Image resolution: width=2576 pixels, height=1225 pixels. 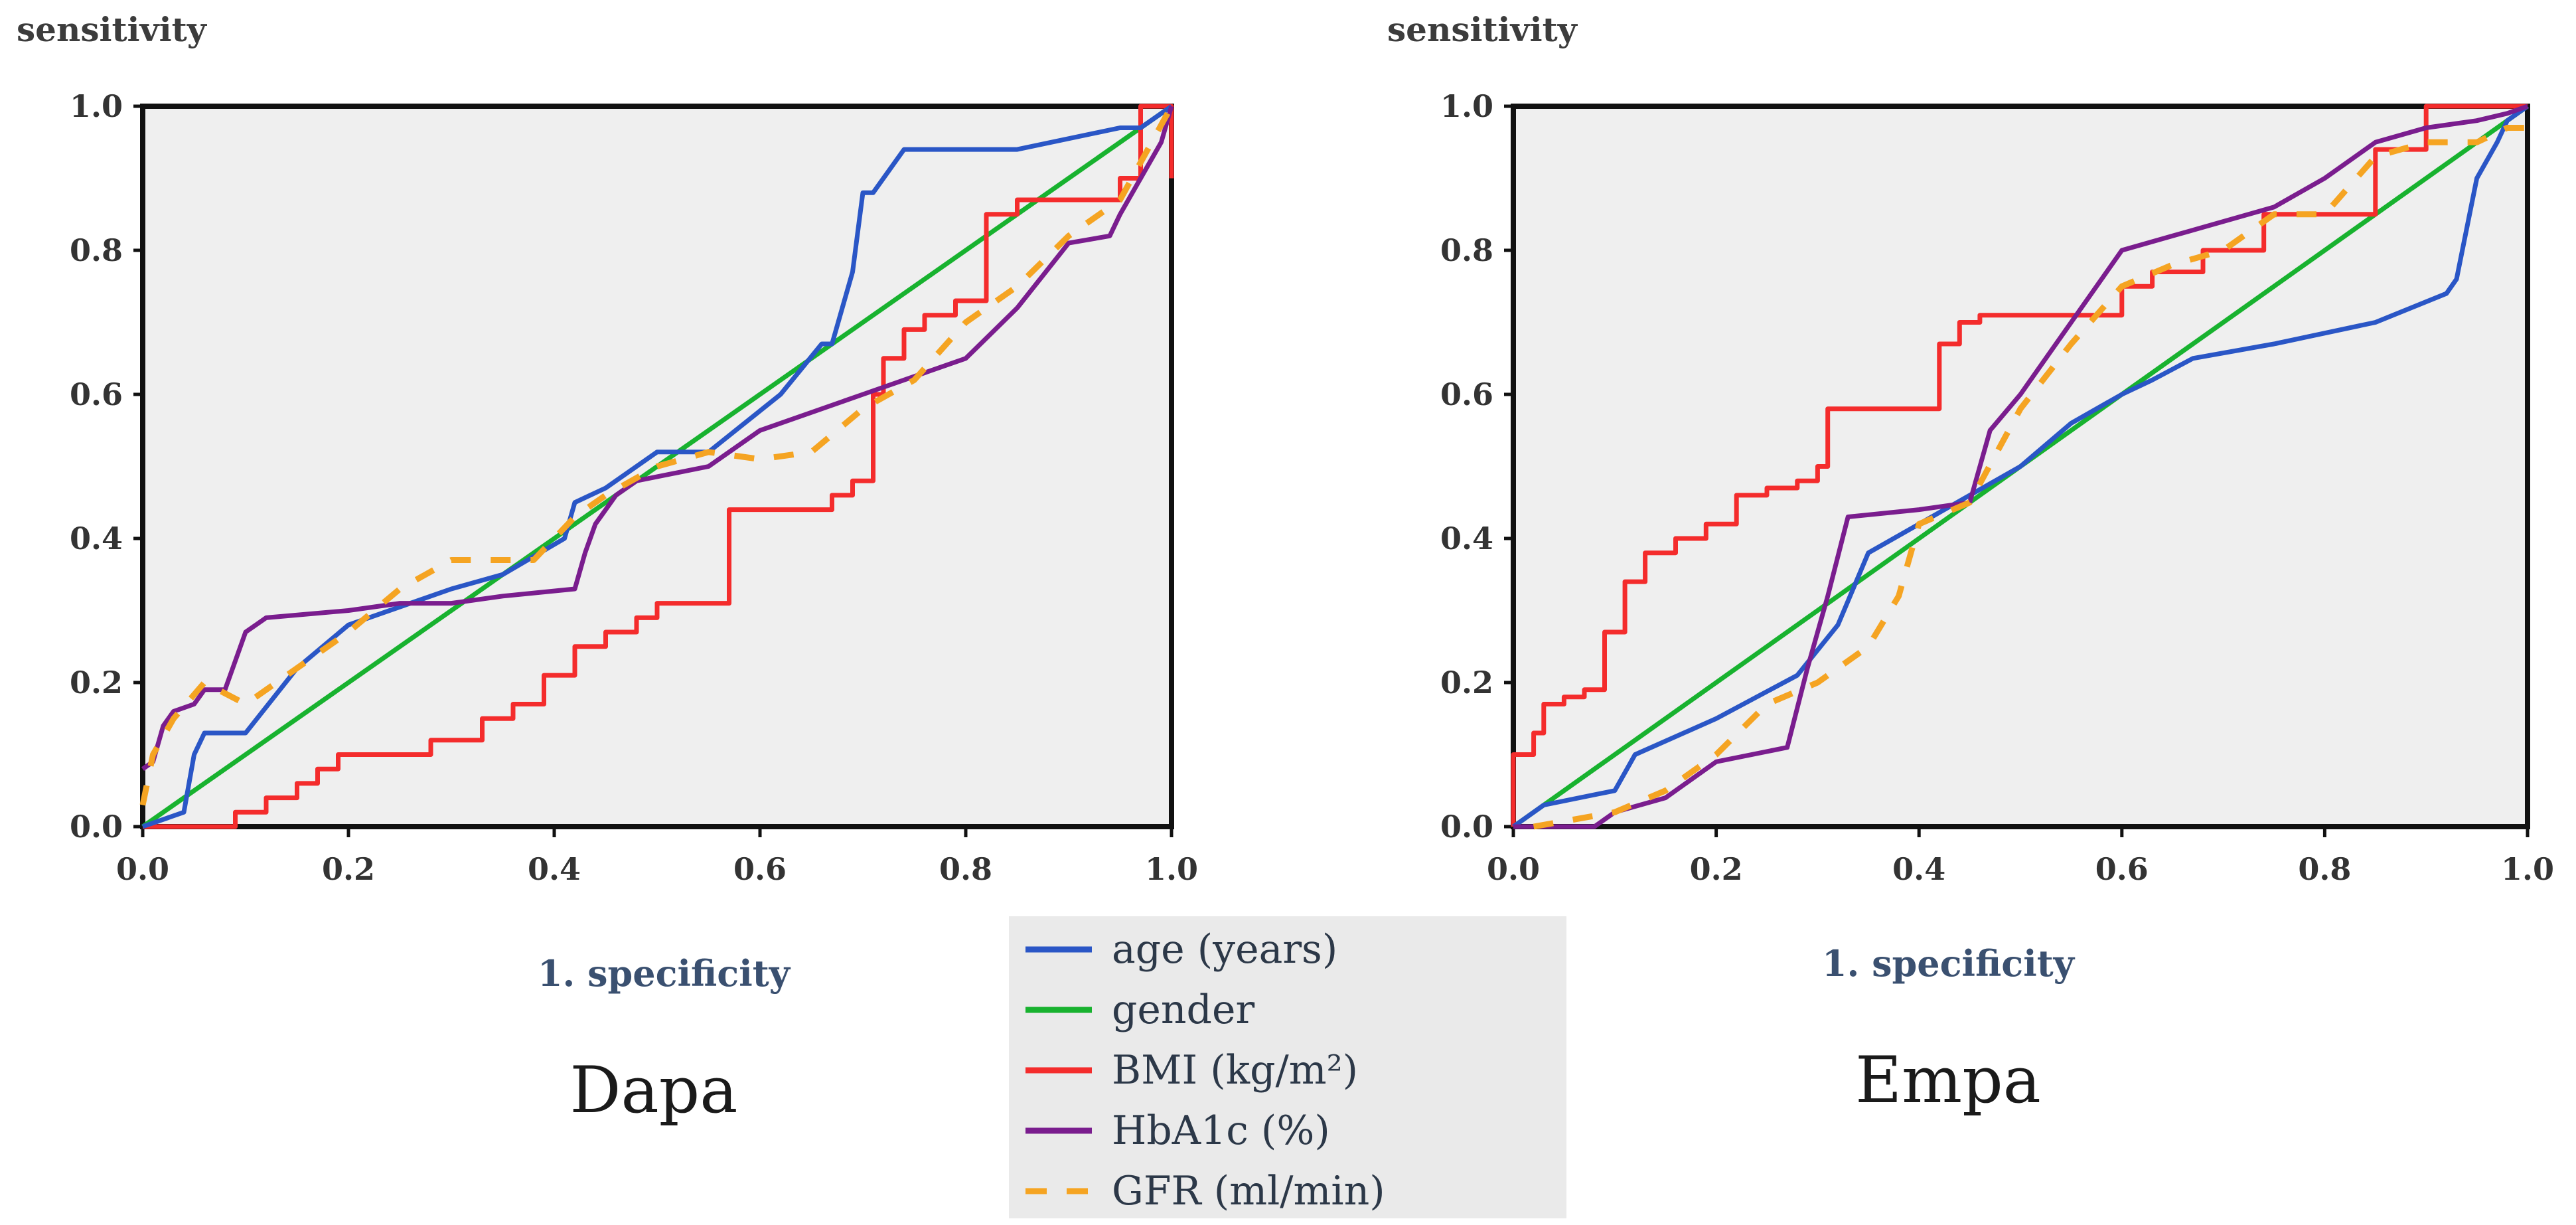 I want to click on chart-title: Empa, so click(x=1948, y=1080).